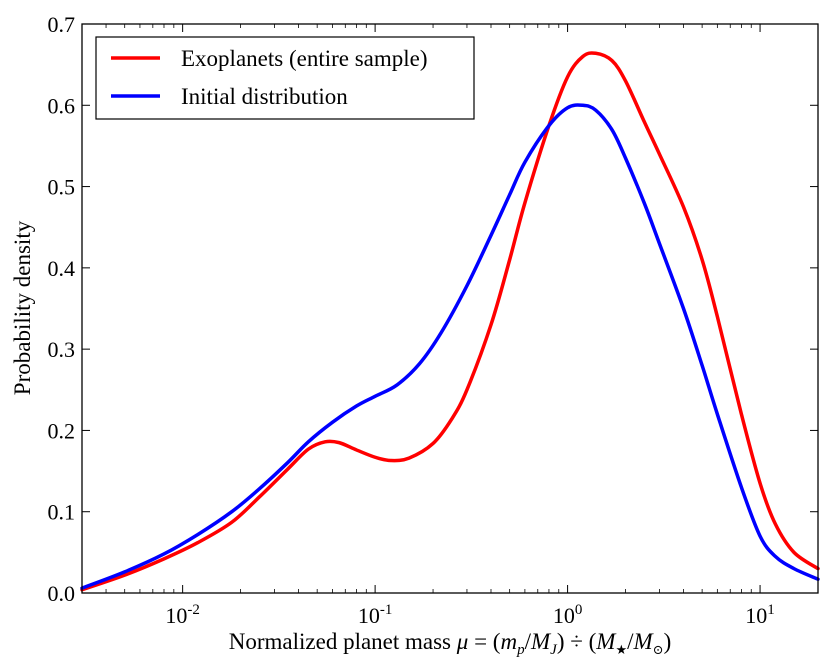 This screenshot has height=672, width=831. Describe the element at coordinates (62, 24) in the screenshot. I see `y-tick-label: 0.7` at that location.